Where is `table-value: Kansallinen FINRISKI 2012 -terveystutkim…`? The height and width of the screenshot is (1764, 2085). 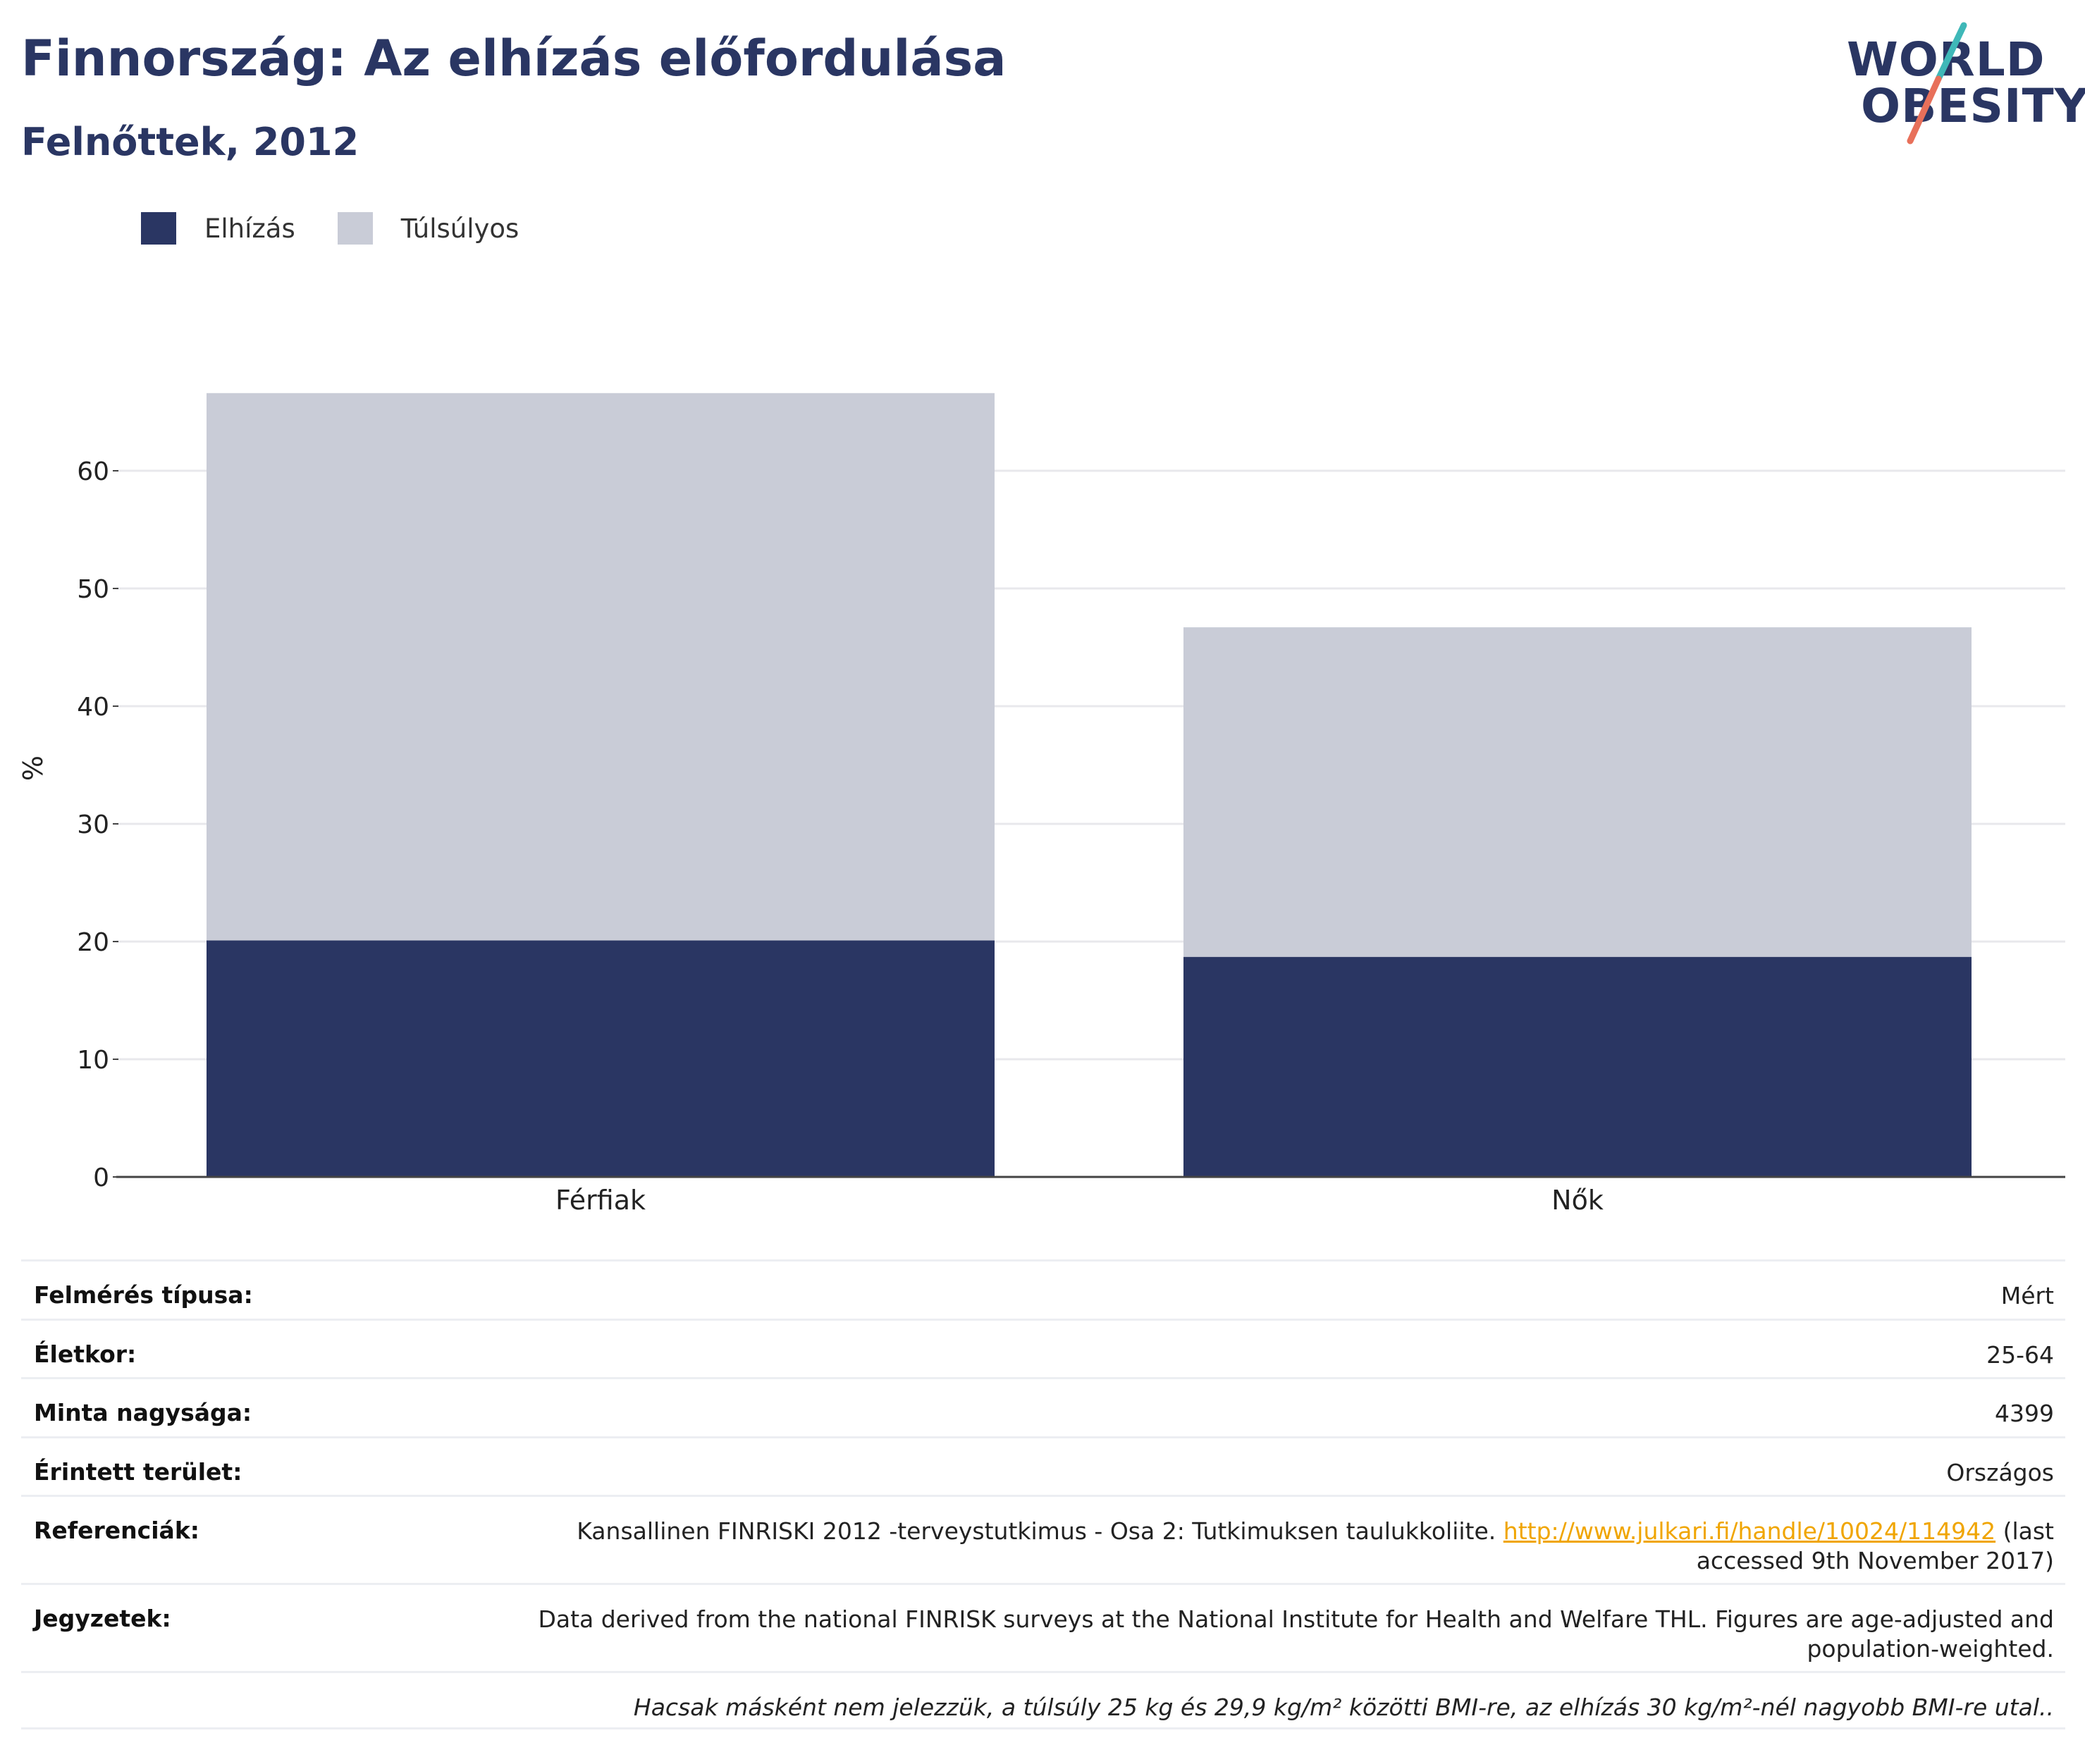
table-value: Kansallinen FINRISKI 2012 -terveystutkim… is located at coordinates (1261, 1547).